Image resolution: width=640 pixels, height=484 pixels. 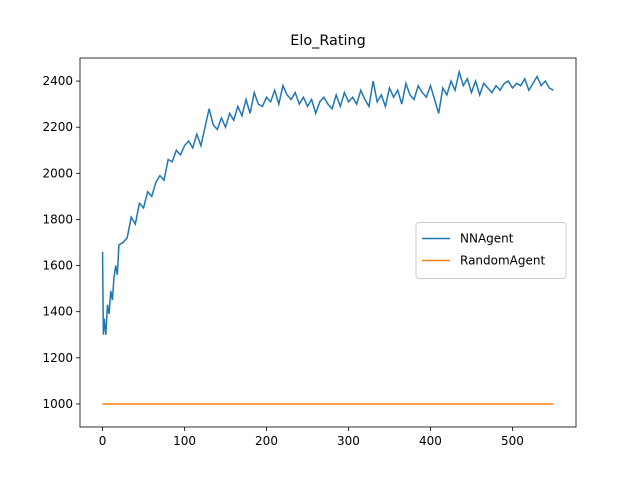 What do you see at coordinates (57, 358) in the screenshot?
I see `y-tick-label: 1200` at bounding box center [57, 358].